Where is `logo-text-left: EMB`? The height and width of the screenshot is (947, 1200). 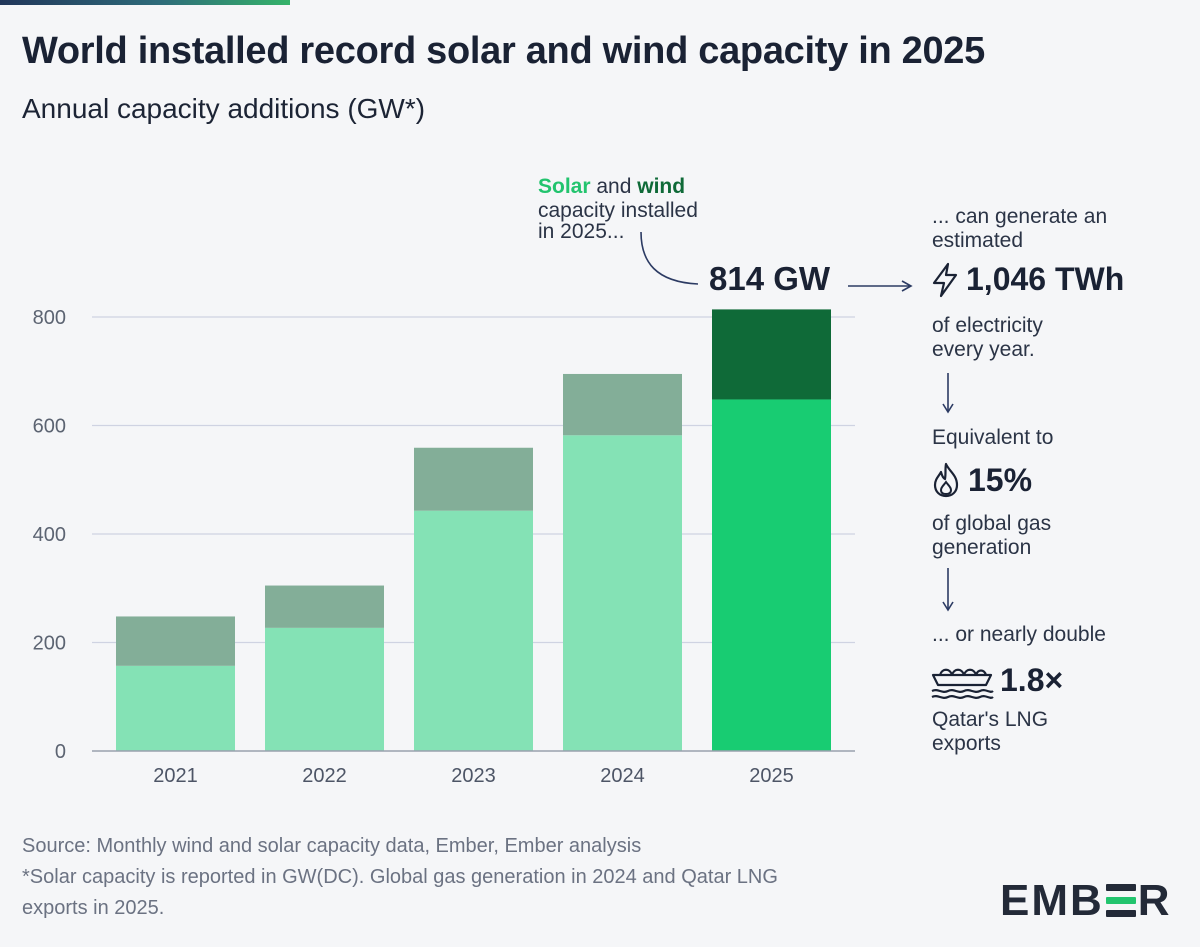
logo-text-left: EMB is located at coordinates (1052, 900).